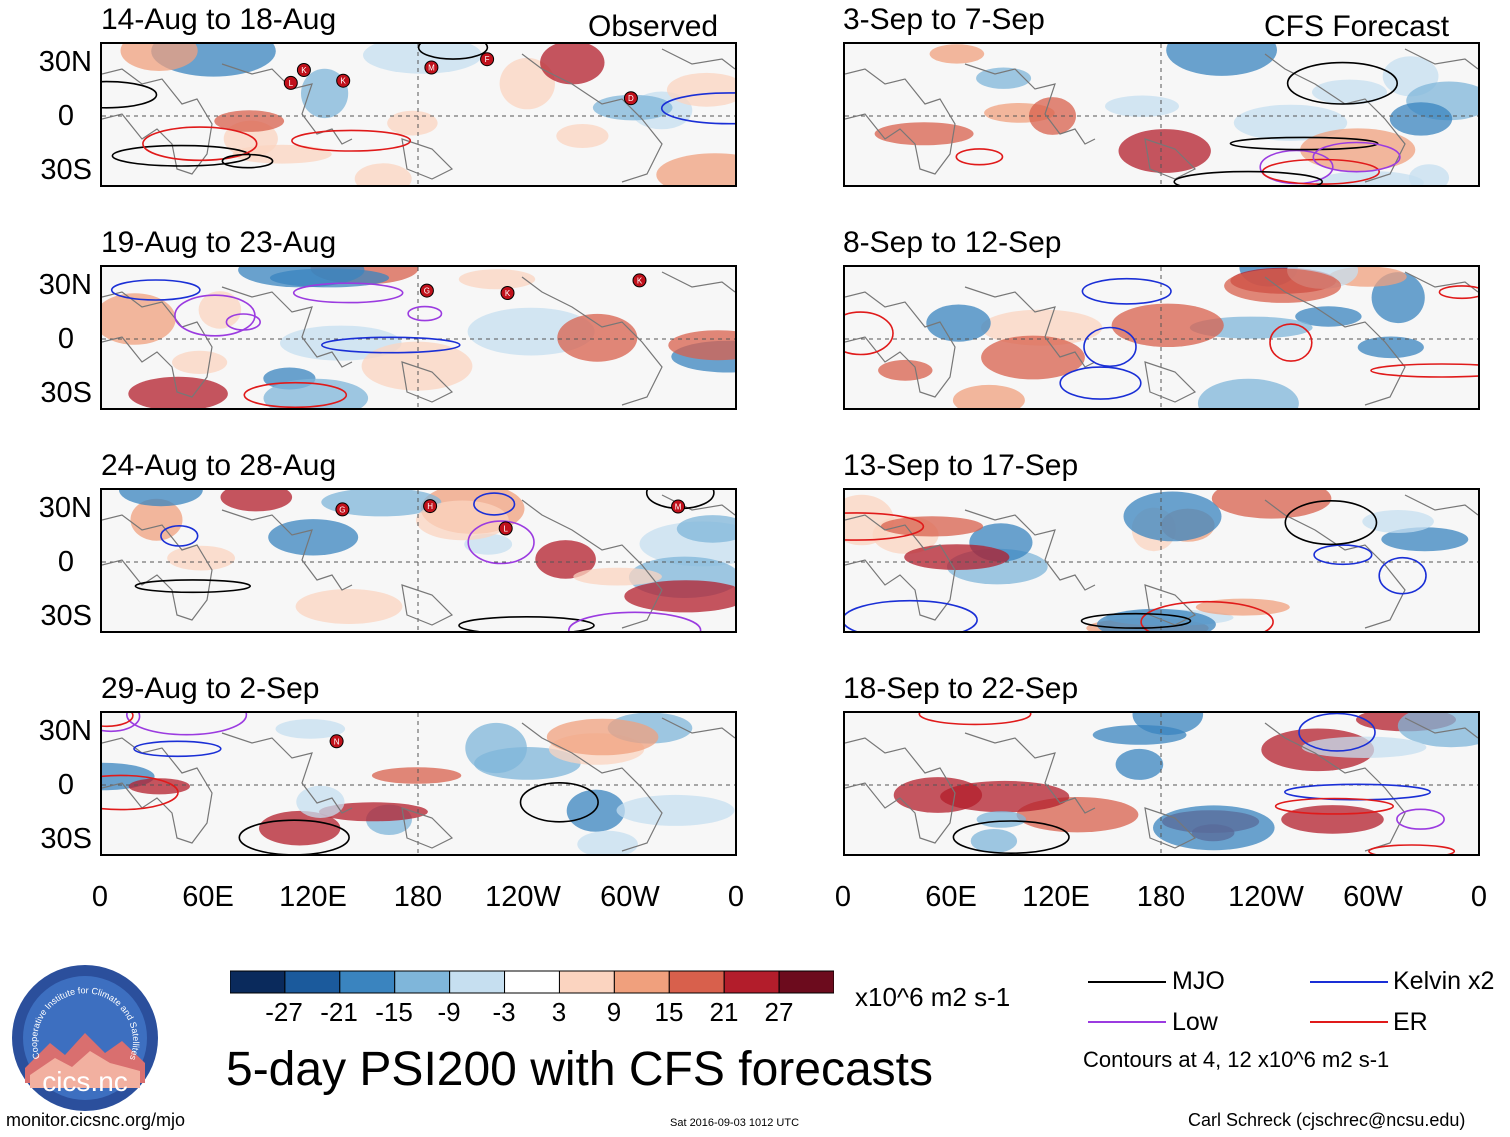  I want to click on legend-line-mjo, so click(1127, 982).